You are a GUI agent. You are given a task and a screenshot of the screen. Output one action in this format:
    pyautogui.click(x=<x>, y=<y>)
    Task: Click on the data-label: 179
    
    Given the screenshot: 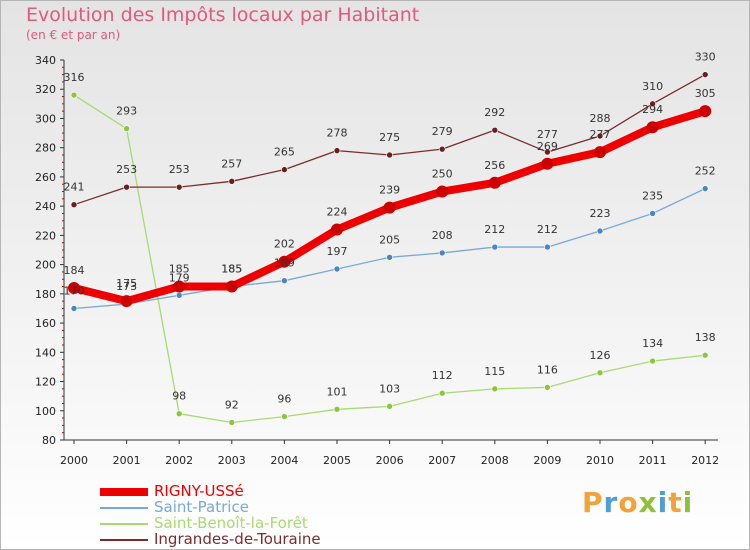 What is the action you would take?
    pyautogui.click(x=179, y=277)
    